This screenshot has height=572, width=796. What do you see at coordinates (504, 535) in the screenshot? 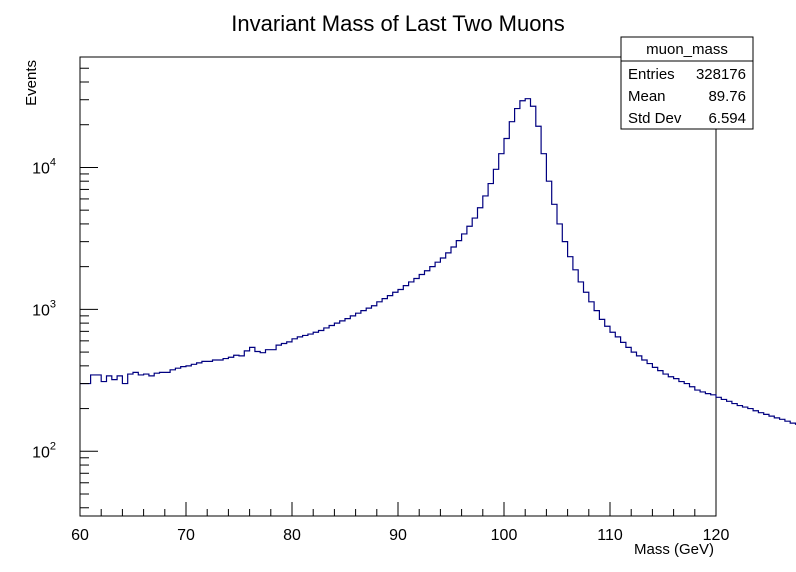
I see `x-tick-label: 100` at bounding box center [504, 535].